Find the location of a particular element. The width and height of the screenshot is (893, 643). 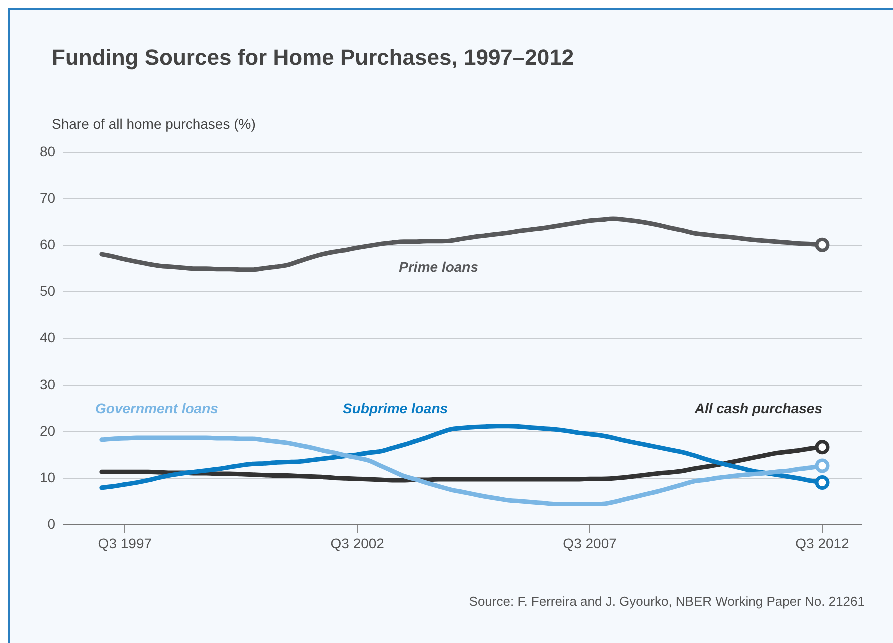

source-note: Source: F. Ferreira and J. Gyourko, NBER Working Paper No. 21261 is located at coordinates (667, 601).